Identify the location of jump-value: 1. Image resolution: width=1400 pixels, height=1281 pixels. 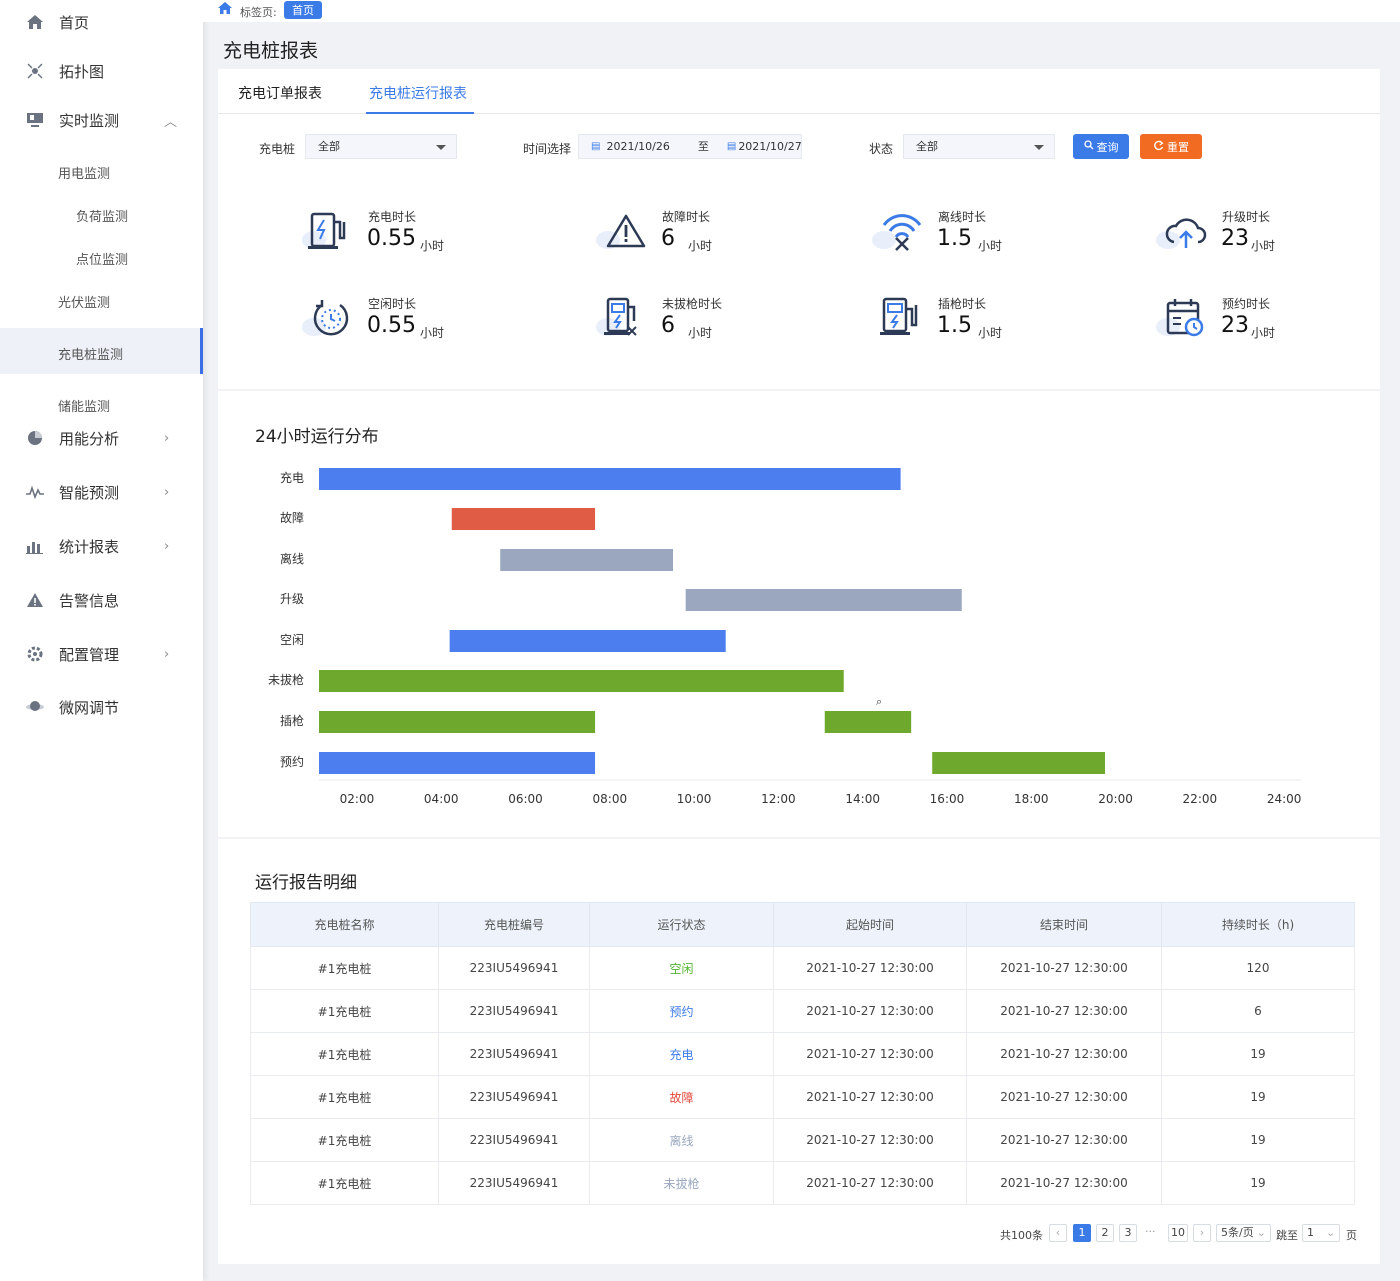
(1310, 1232).